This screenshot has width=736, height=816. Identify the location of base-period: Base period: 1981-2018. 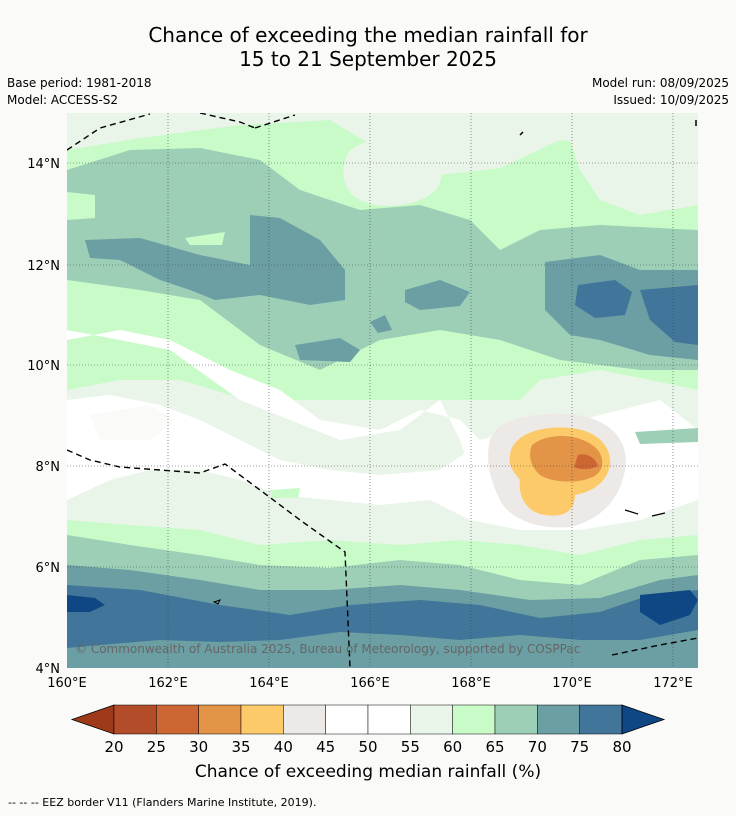
(79, 83).